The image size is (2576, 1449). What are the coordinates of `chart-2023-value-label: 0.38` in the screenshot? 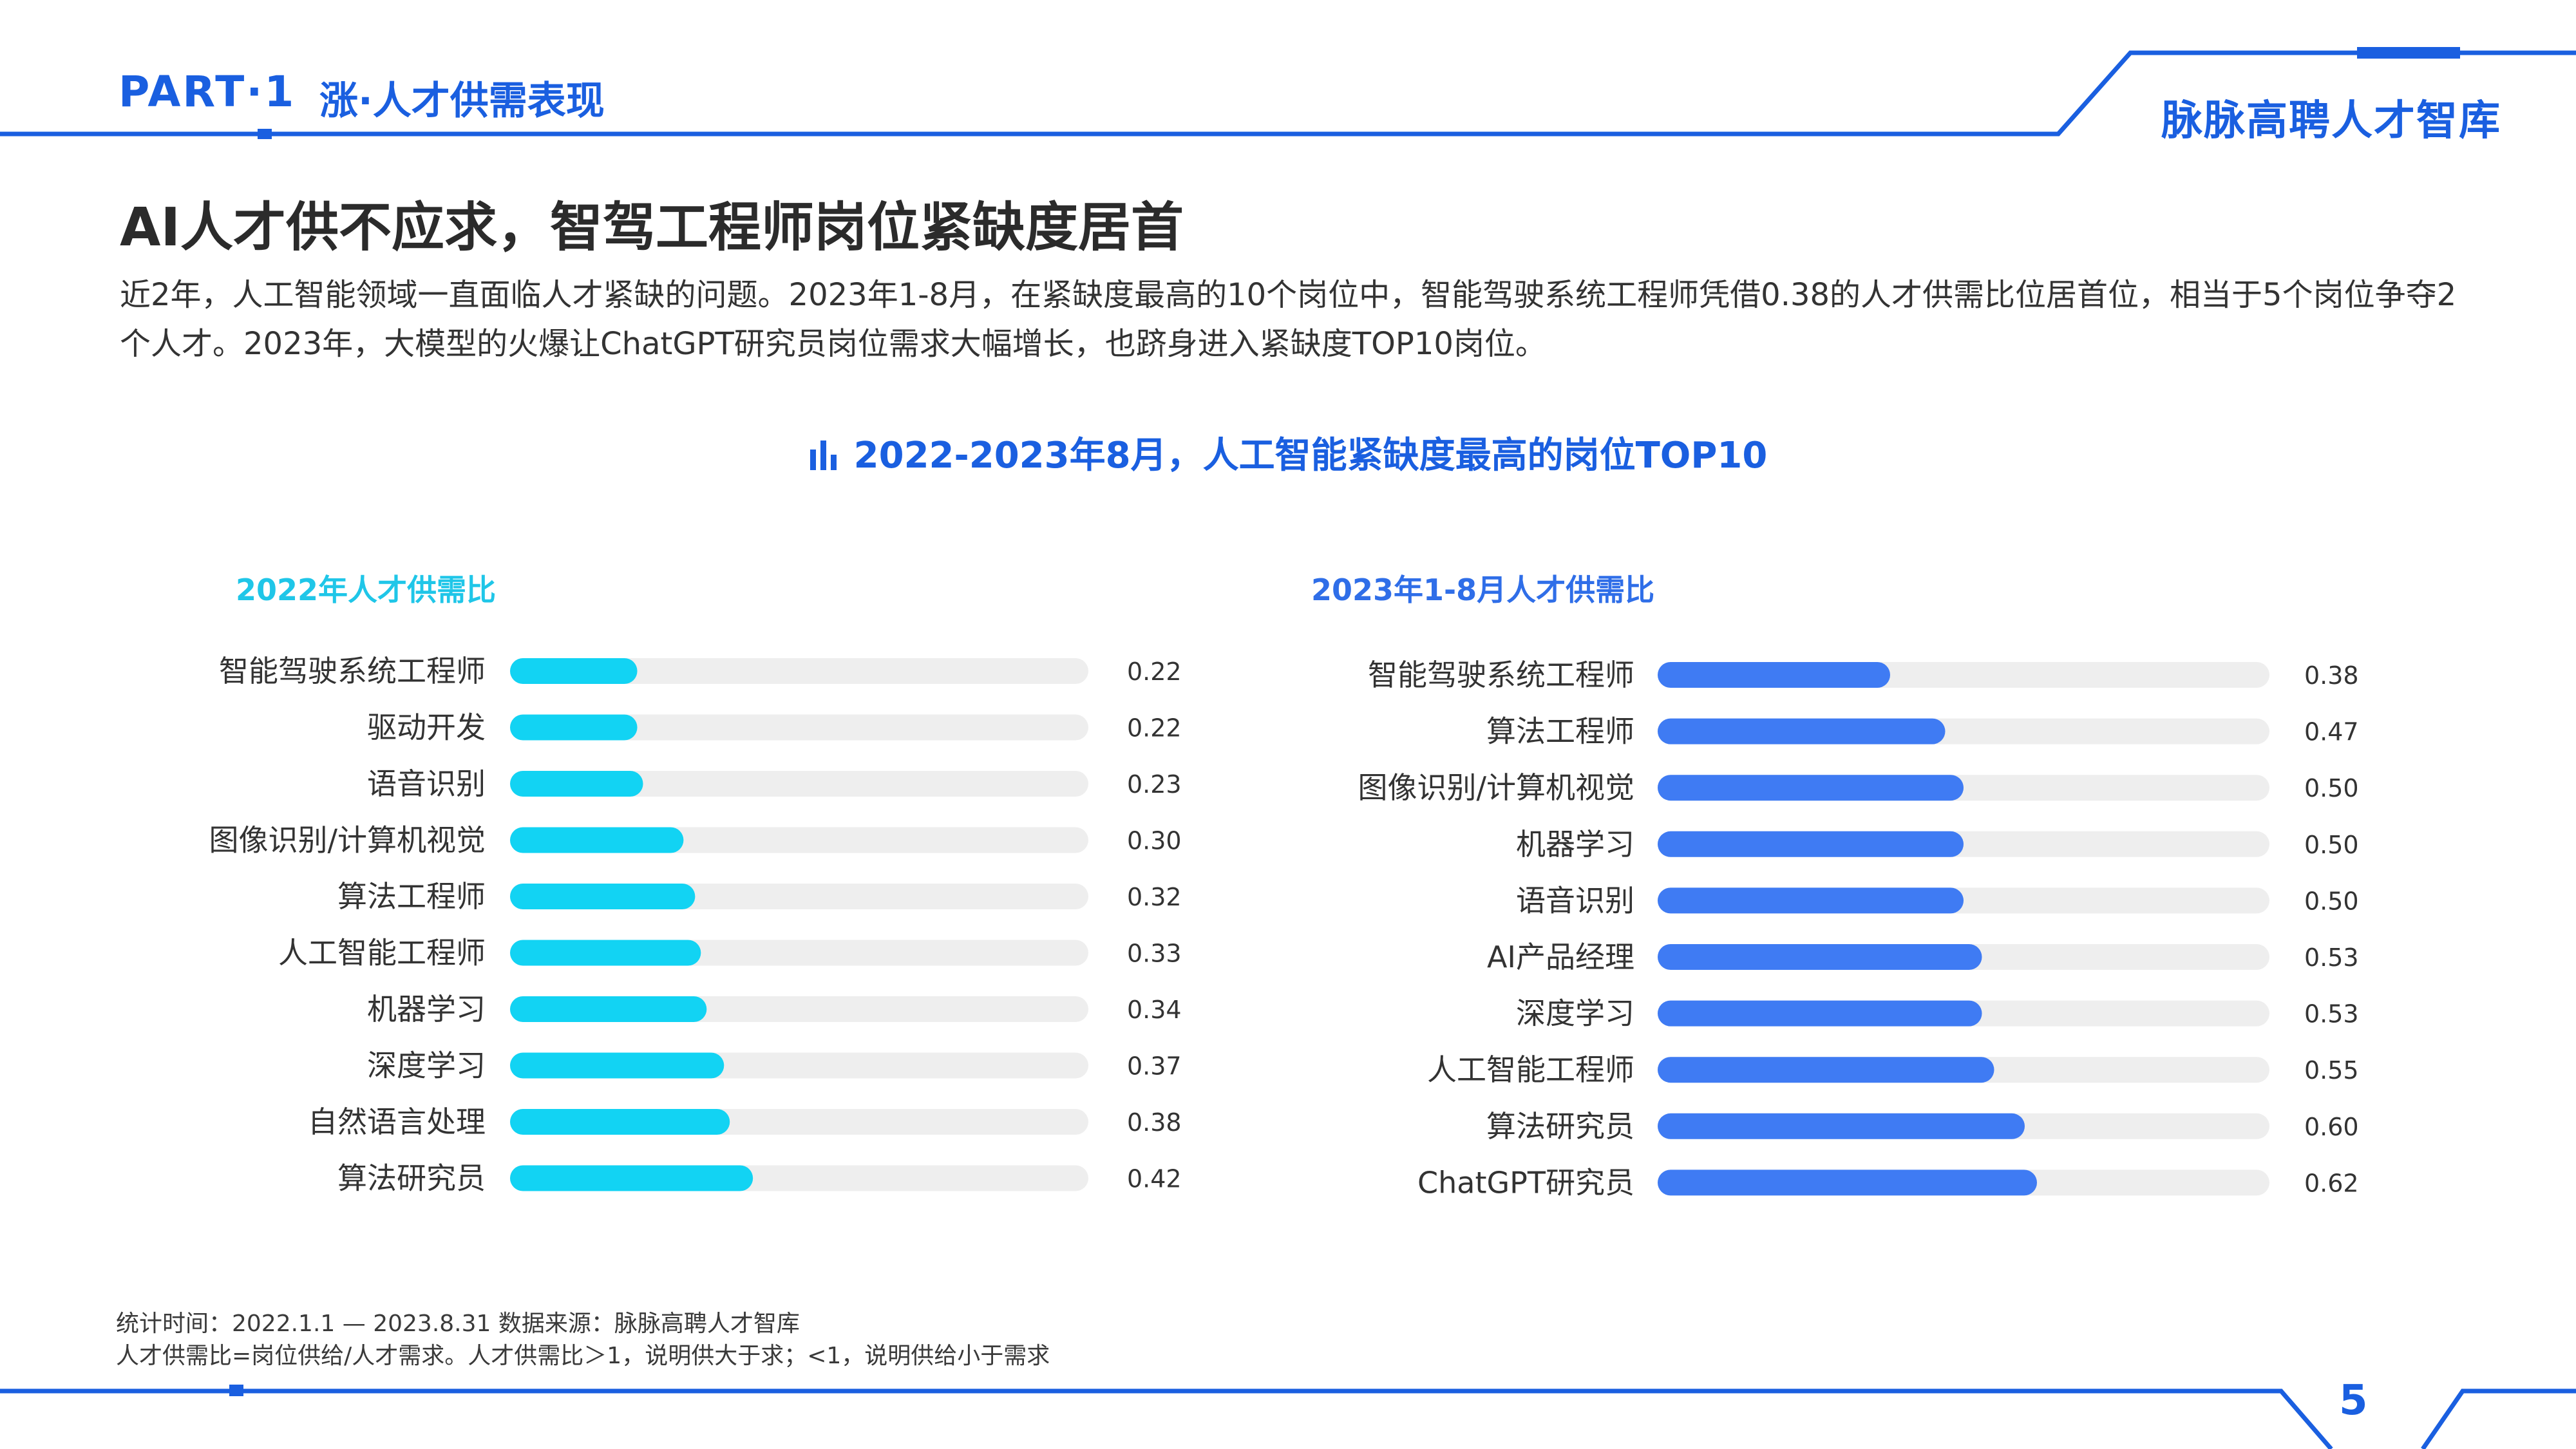 It's located at (2331, 676).